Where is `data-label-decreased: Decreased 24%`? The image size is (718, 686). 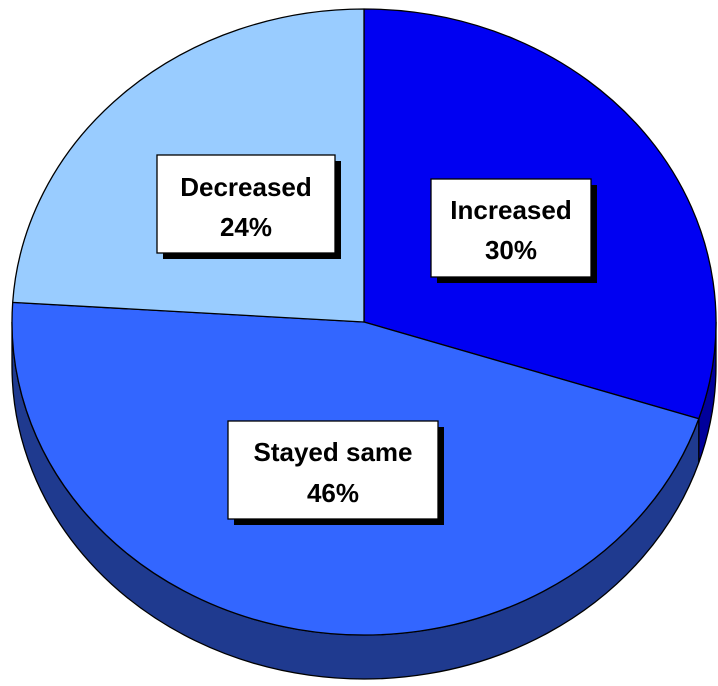 data-label-decreased: Decreased 24% is located at coordinates (248, 206).